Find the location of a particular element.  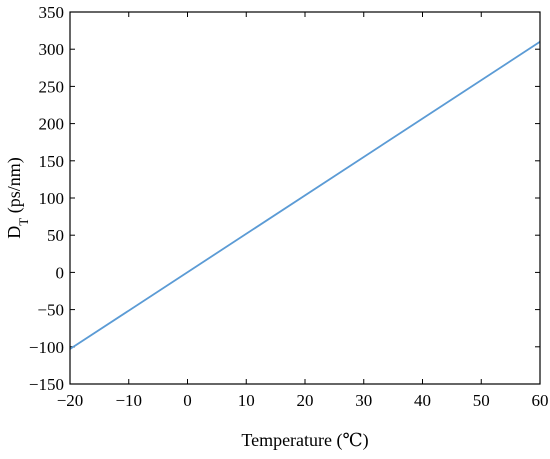

x-tick-label: −10 is located at coordinates (128, 400).